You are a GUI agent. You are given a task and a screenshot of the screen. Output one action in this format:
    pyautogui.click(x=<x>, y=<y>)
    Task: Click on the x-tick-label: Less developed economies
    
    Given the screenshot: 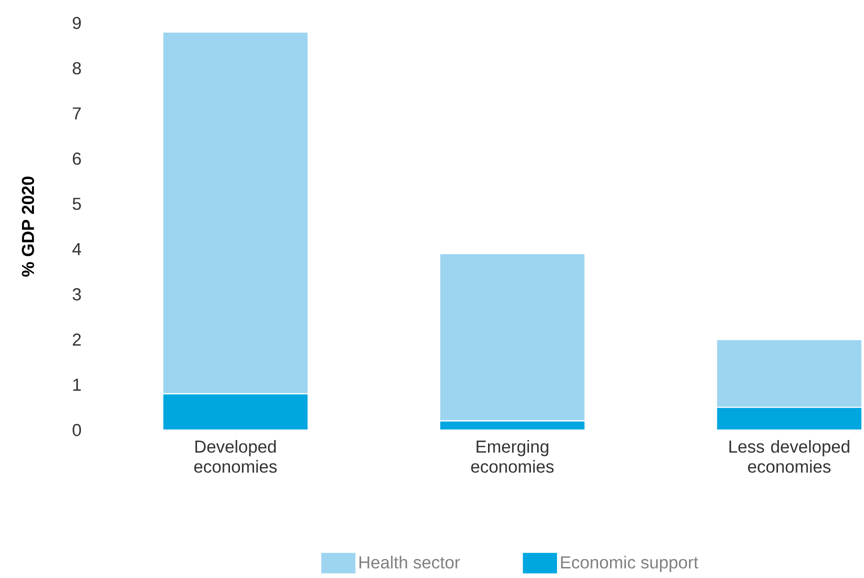 What is the action you would take?
    pyautogui.click(x=789, y=456)
    